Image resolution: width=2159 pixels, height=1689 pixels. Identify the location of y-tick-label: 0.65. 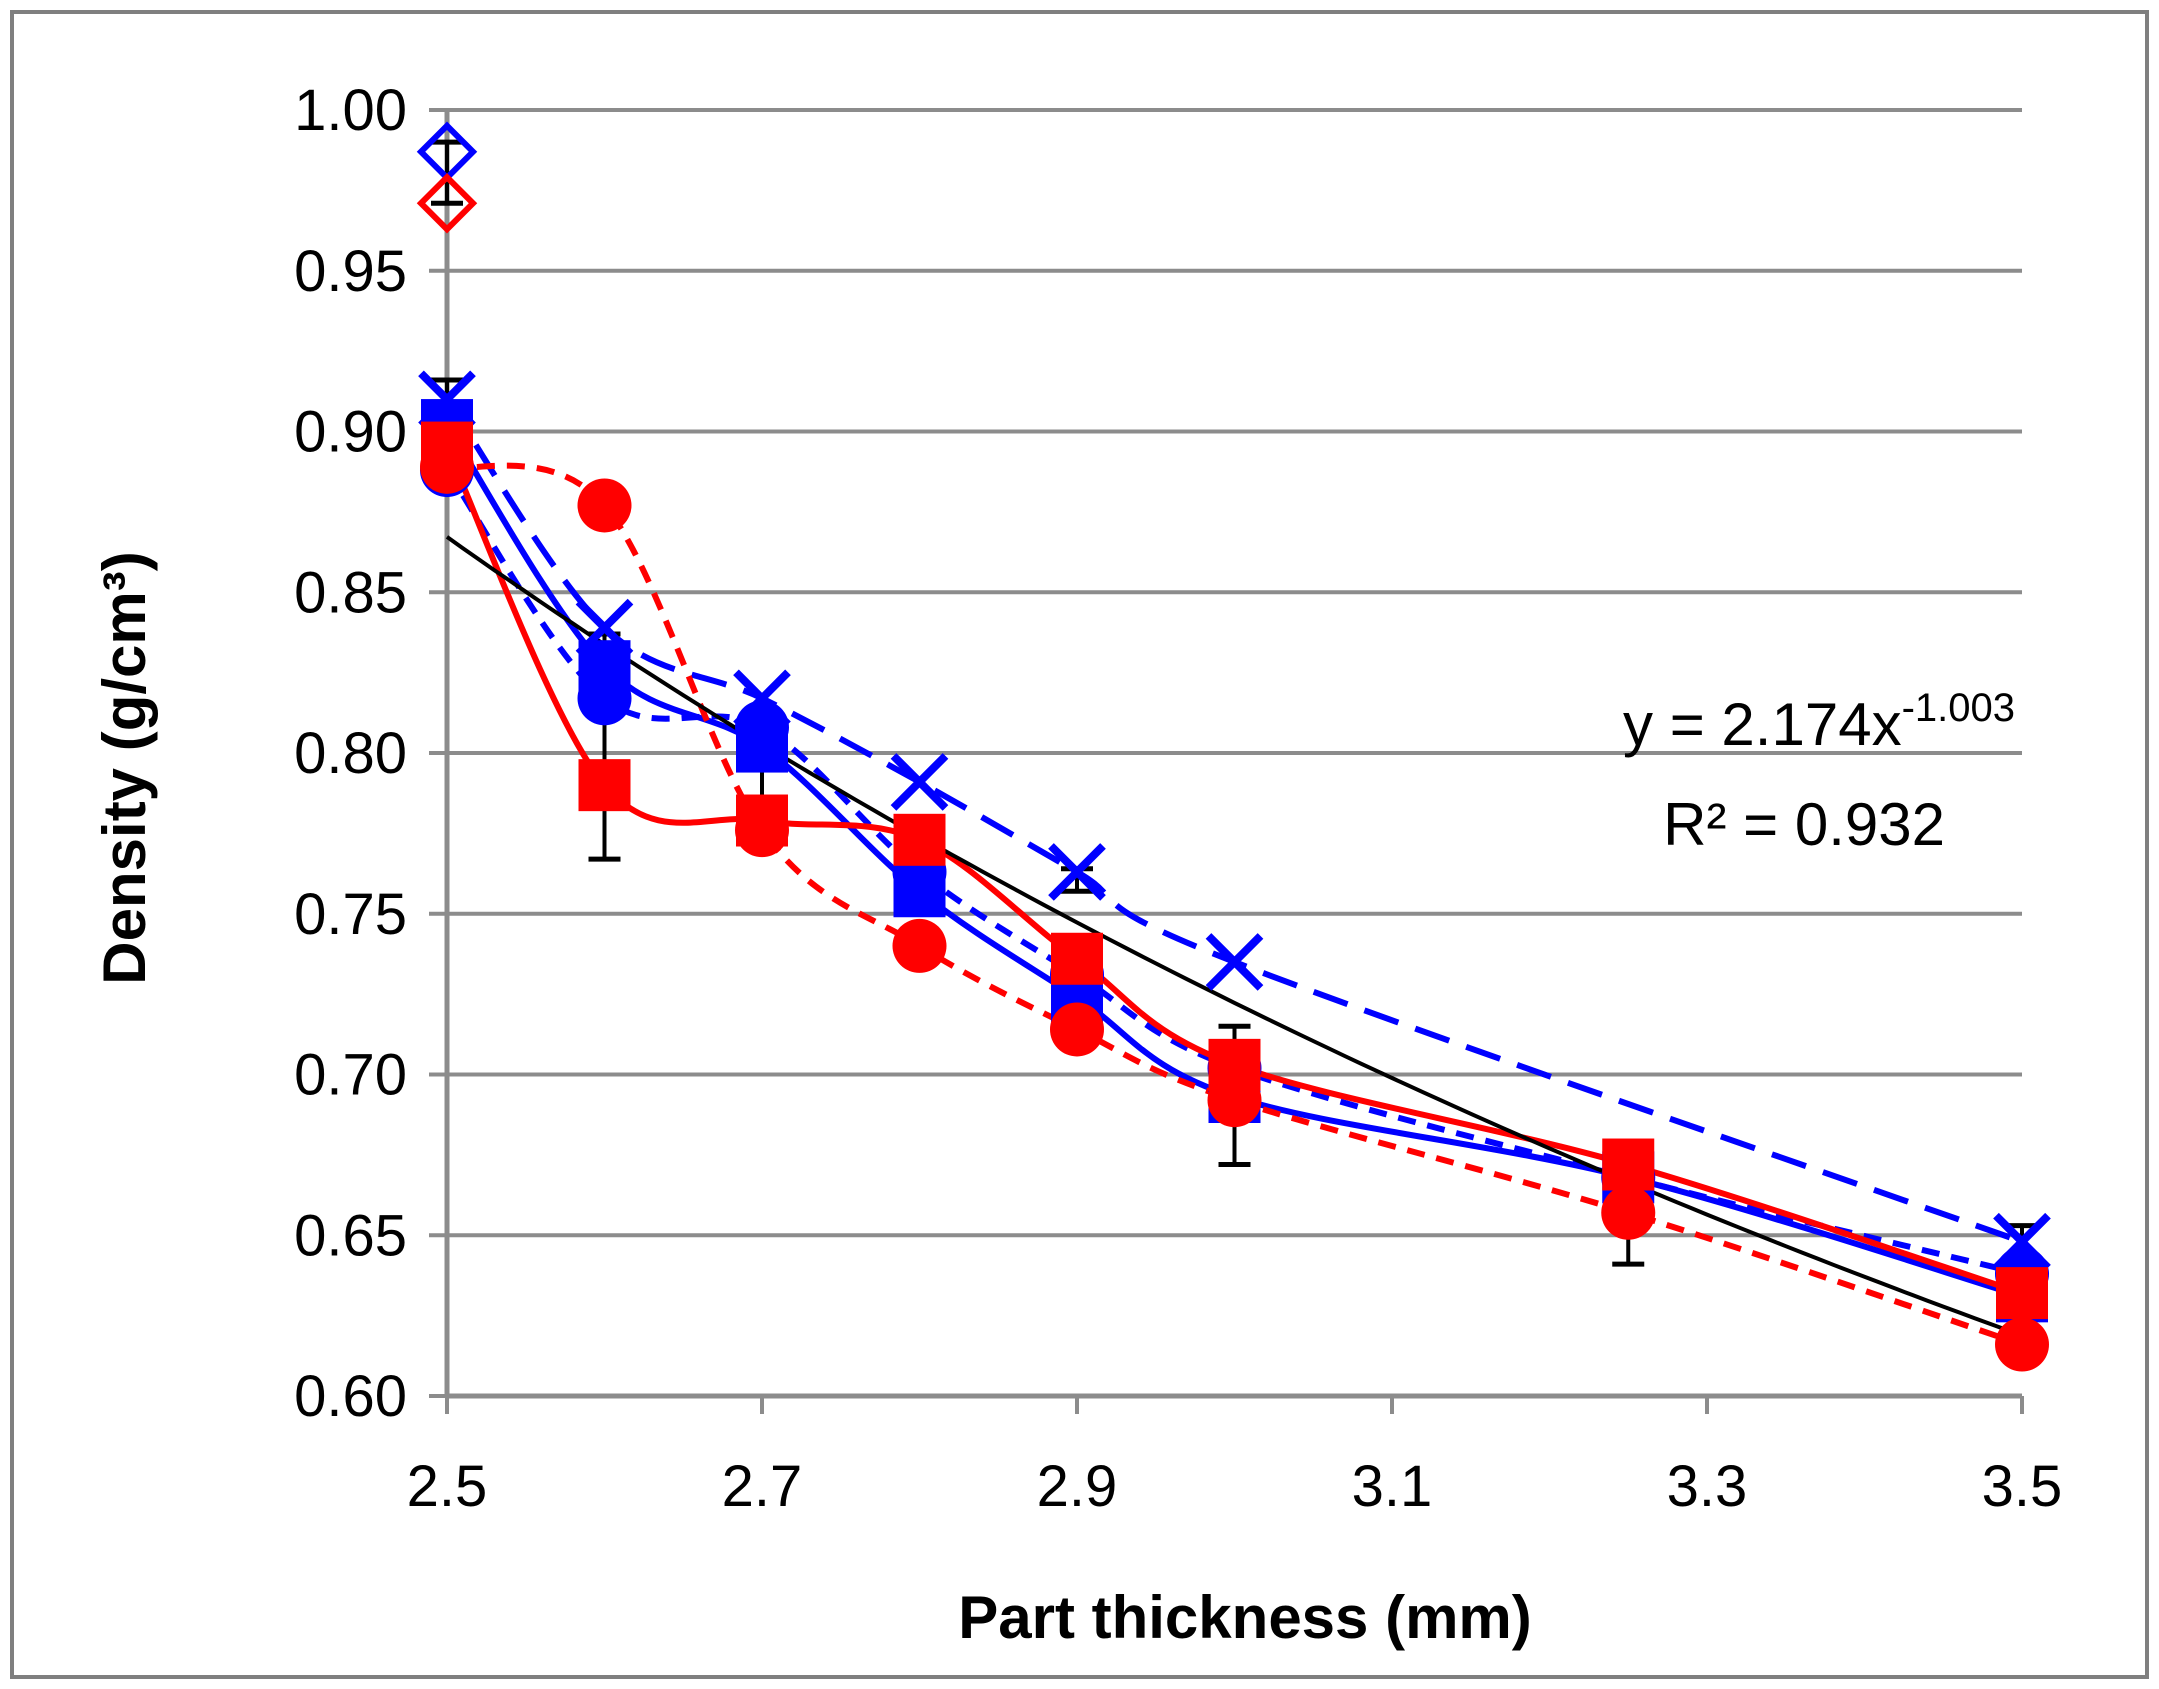
(350, 1235).